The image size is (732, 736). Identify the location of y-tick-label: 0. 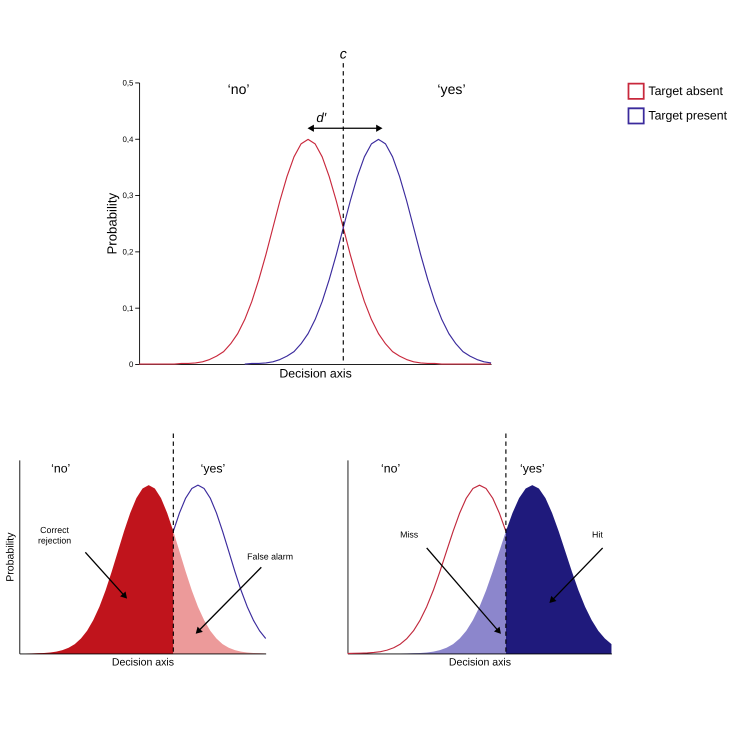
(131, 365).